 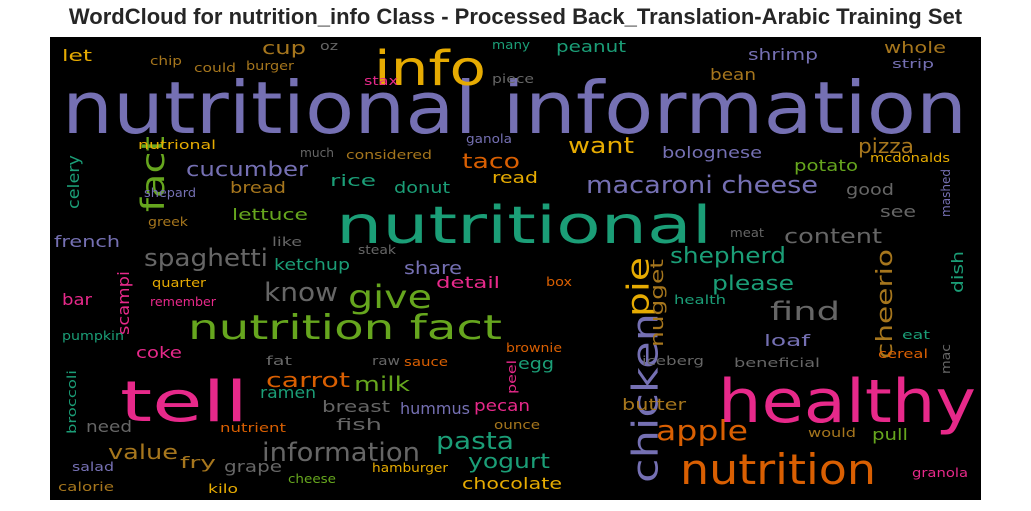 I want to click on word-need: need, so click(x=109, y=426).